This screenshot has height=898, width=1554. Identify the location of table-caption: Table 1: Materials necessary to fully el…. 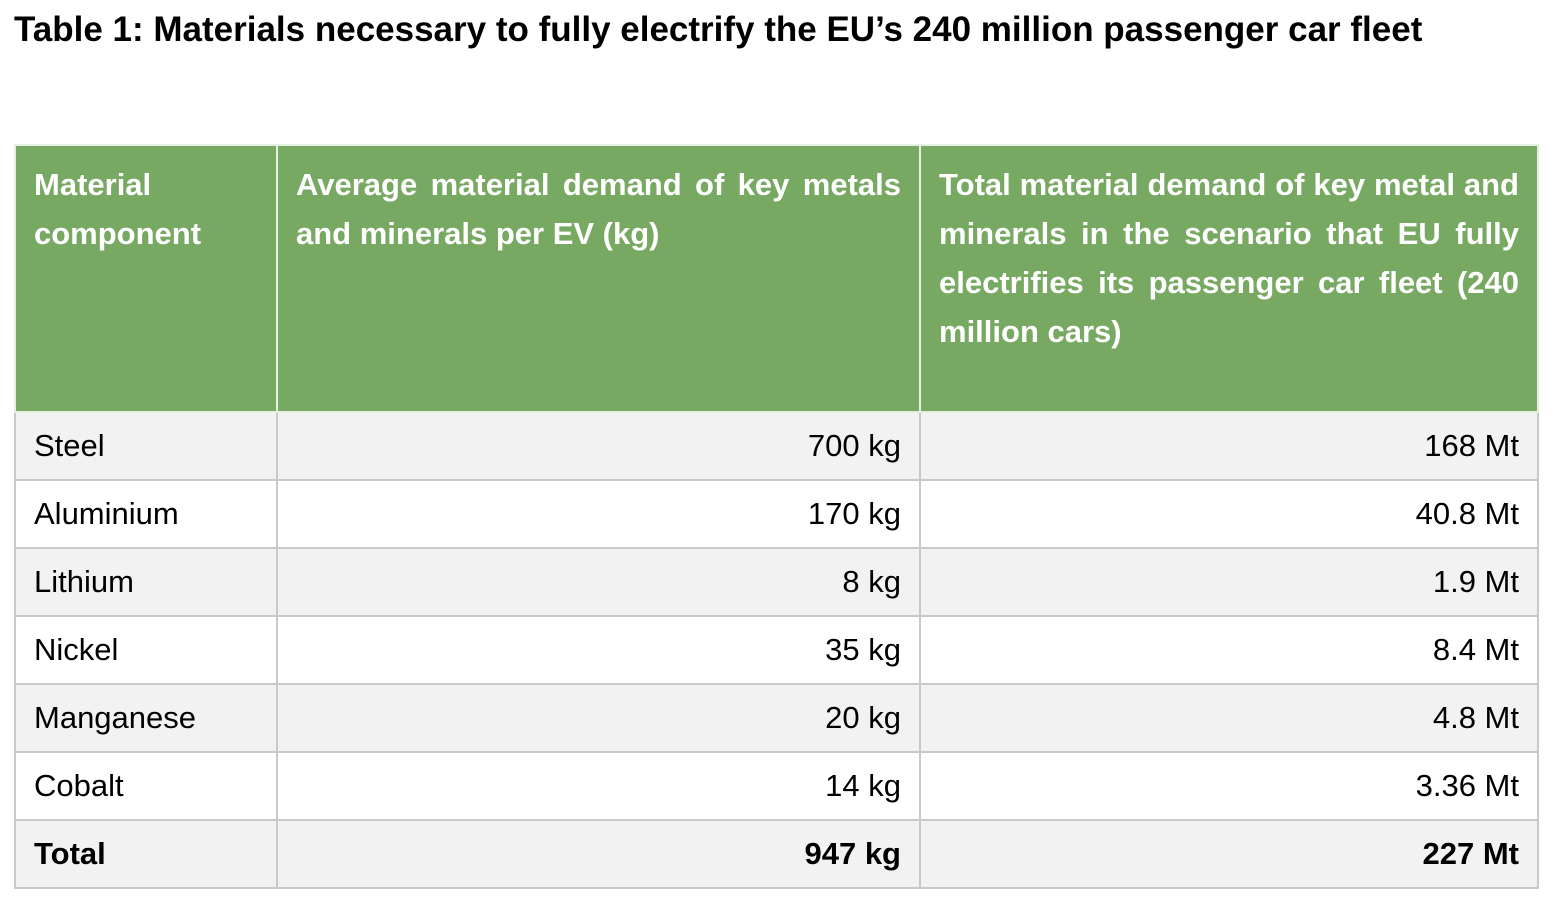
(718, 29).